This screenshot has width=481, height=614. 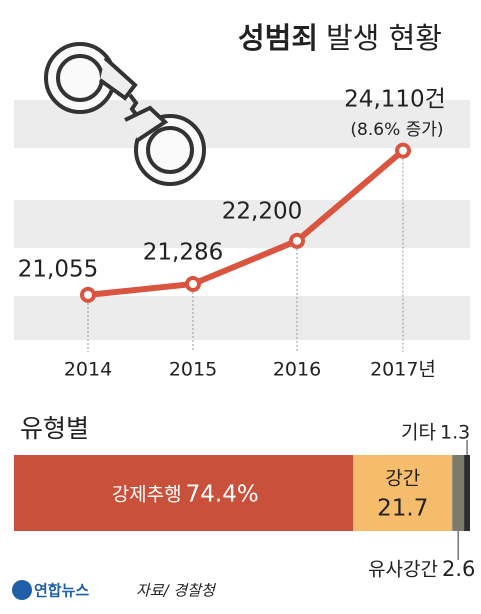 What do you see at coordinates (125, 114) in the screenshot?
I see `handcuffs-icon` at bounding box center [125, 114].